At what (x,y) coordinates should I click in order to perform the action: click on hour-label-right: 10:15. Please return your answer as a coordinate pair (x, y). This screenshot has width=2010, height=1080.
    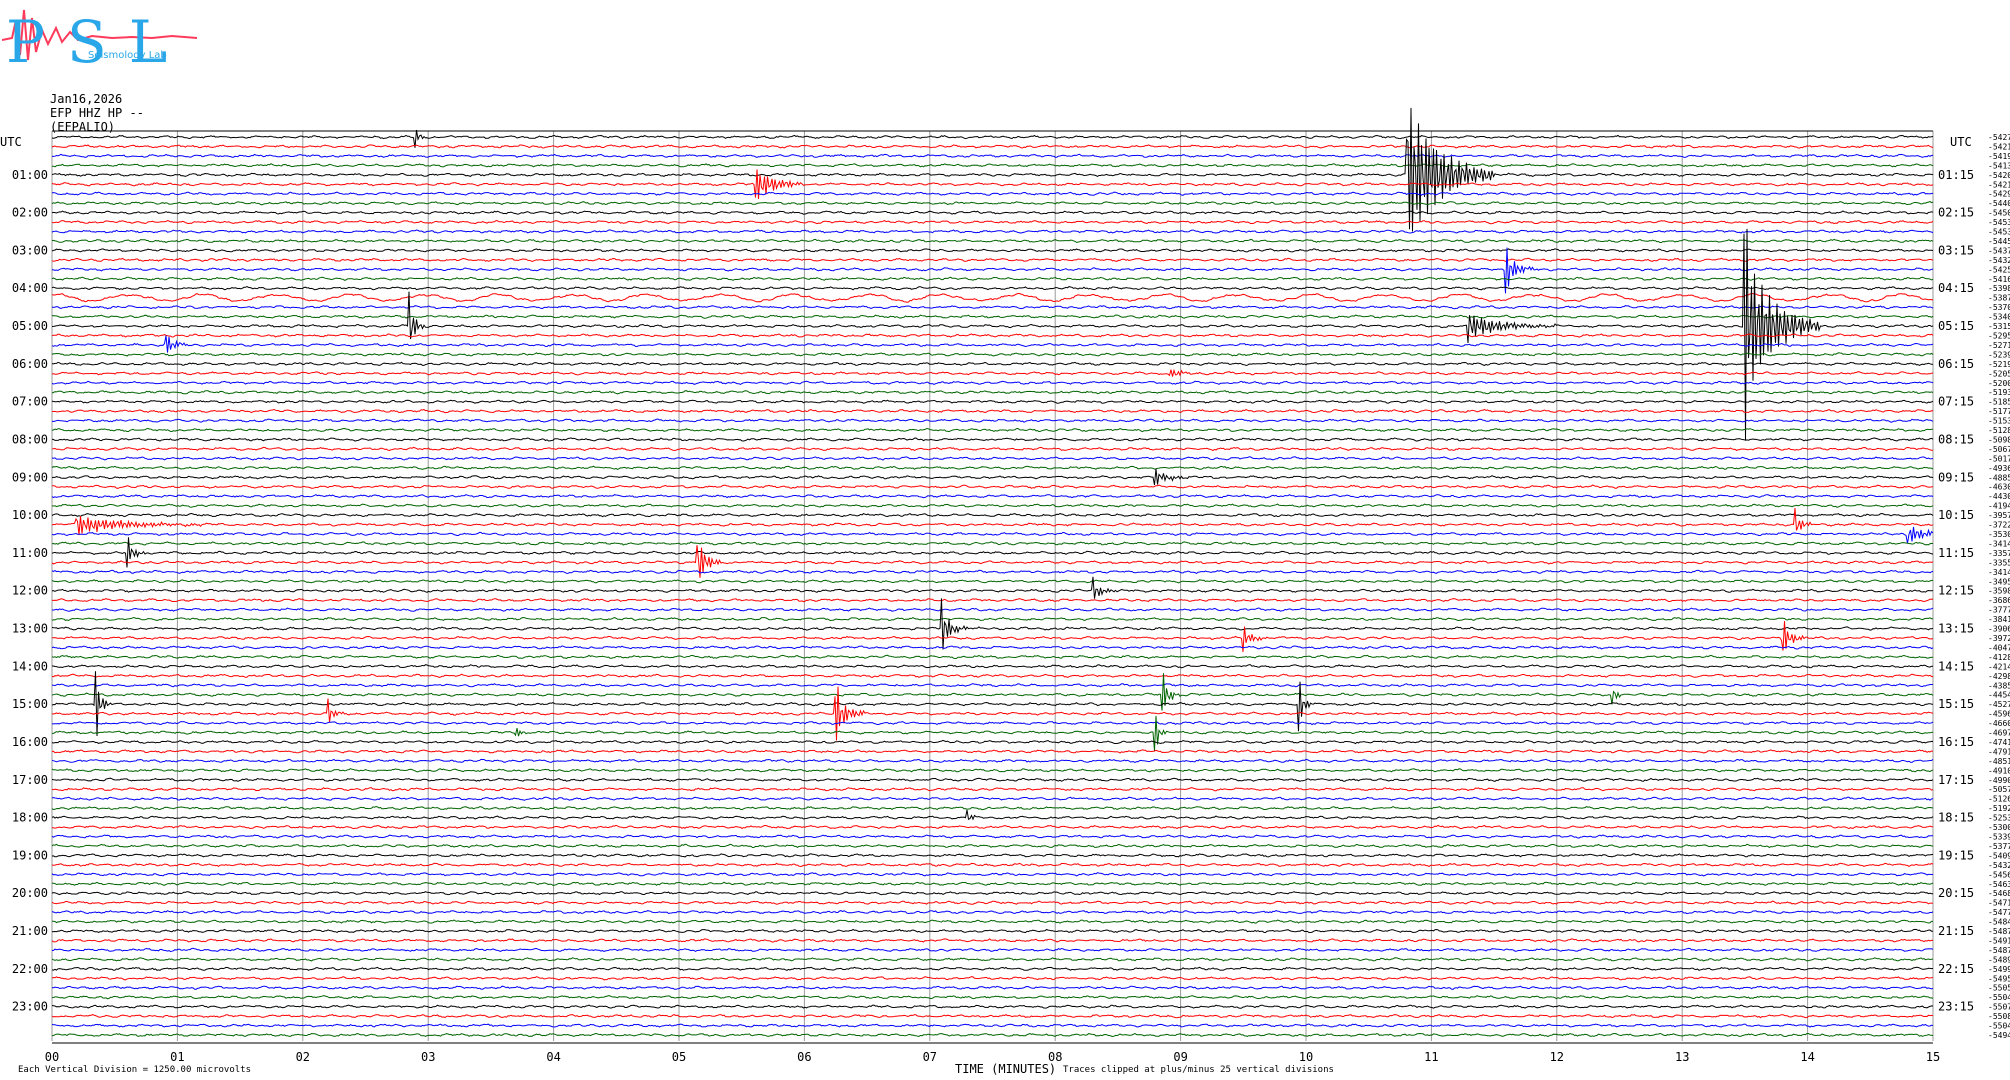
    Looking at the image, I should click on (1956, 515).